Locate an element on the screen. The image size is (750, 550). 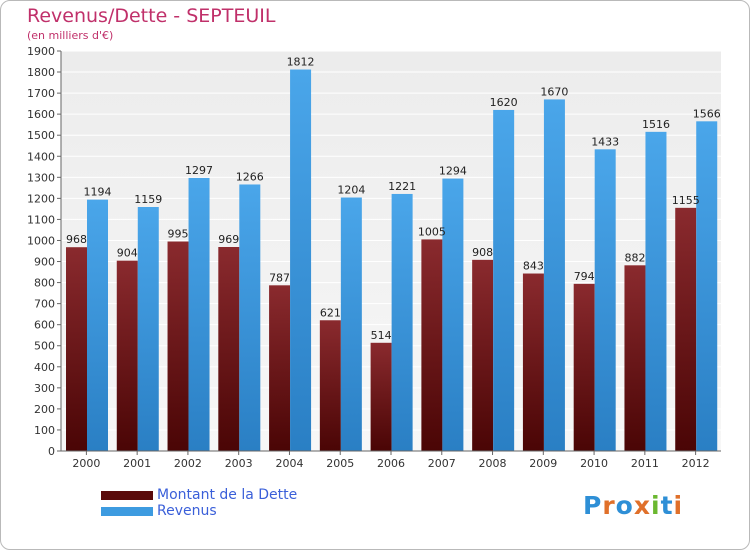
chart-subtitle: (en milliers d'€) is located at coordinates (70, 35).